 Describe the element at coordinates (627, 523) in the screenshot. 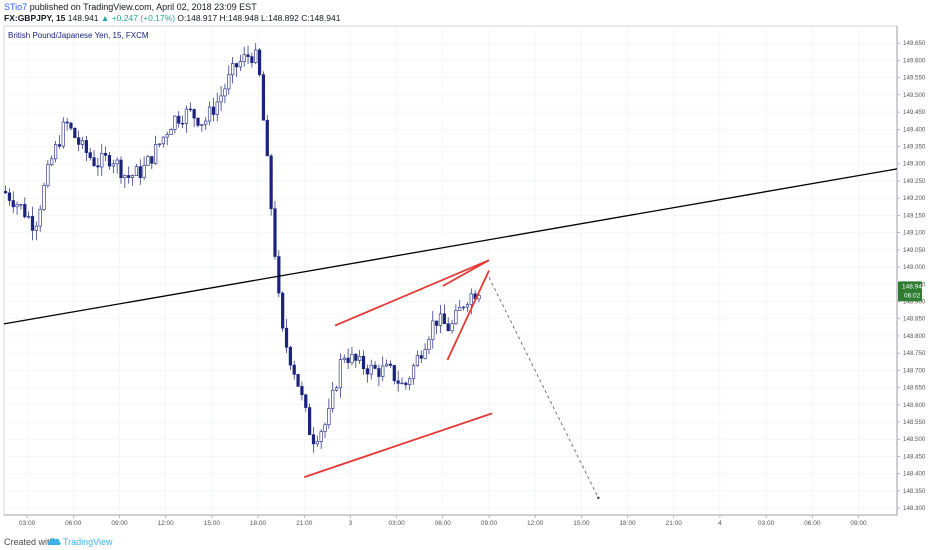

I see `x-tick-label: 18:00` at that location.